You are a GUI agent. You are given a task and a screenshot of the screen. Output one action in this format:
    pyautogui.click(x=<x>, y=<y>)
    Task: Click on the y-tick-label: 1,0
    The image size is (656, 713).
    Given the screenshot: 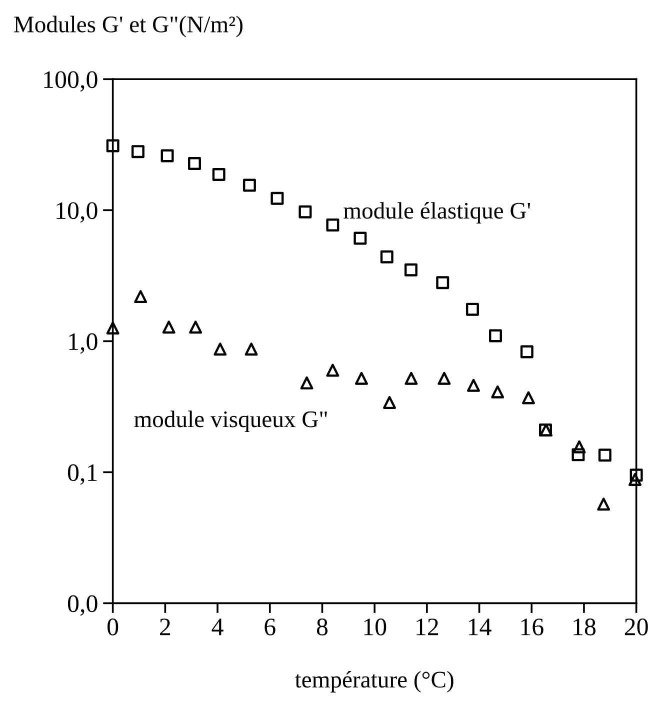 What is the action you would take?
    pyautogui.click(x=83, y=343)
    